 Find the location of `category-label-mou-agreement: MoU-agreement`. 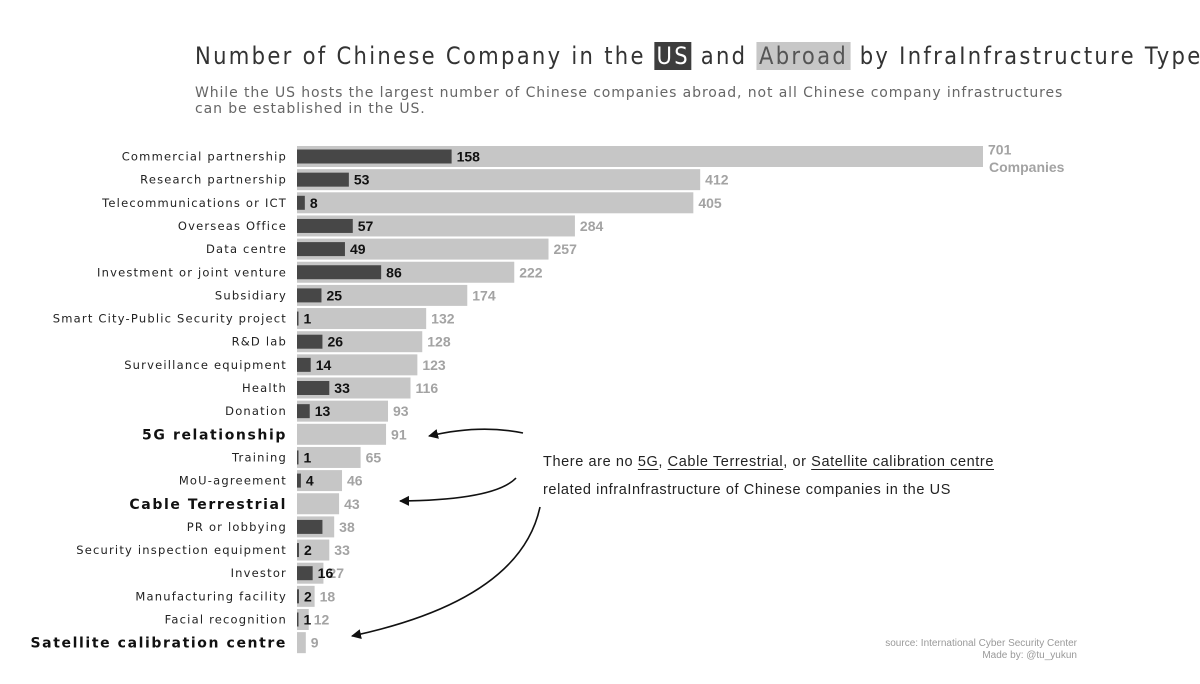

category-label-mou-agreement: MoU-agreement is located at coordinates (233, 481).